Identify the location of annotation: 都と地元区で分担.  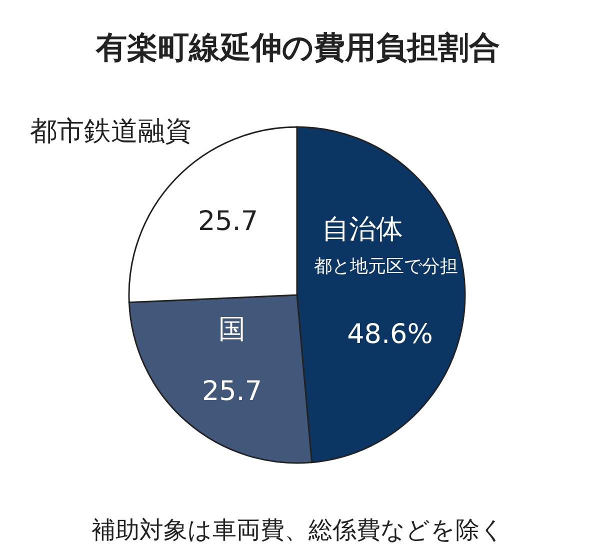
(386, 266).